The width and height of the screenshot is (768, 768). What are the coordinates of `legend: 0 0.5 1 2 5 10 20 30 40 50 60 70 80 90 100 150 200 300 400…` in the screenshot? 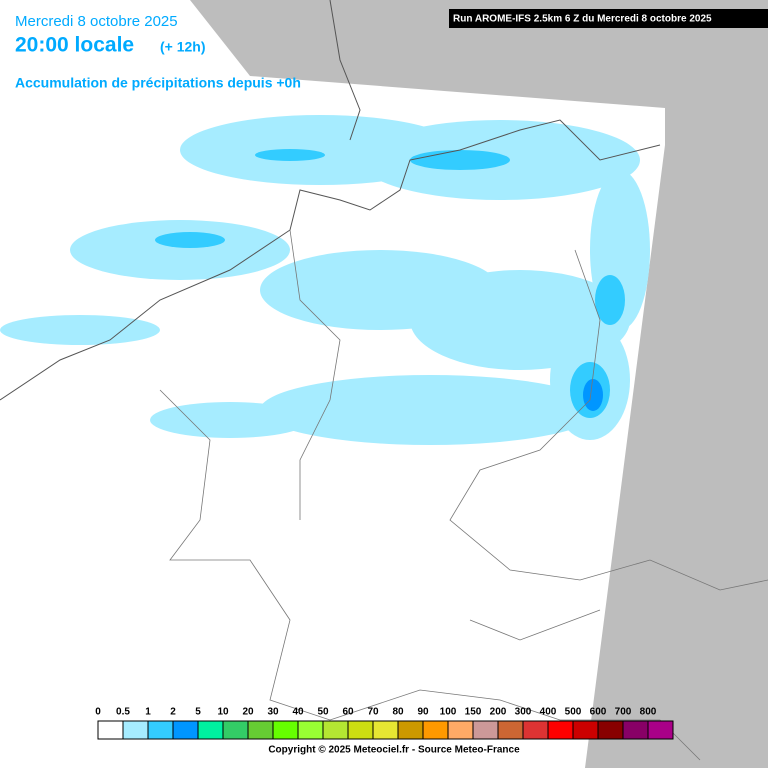 It's located at (384, 723).